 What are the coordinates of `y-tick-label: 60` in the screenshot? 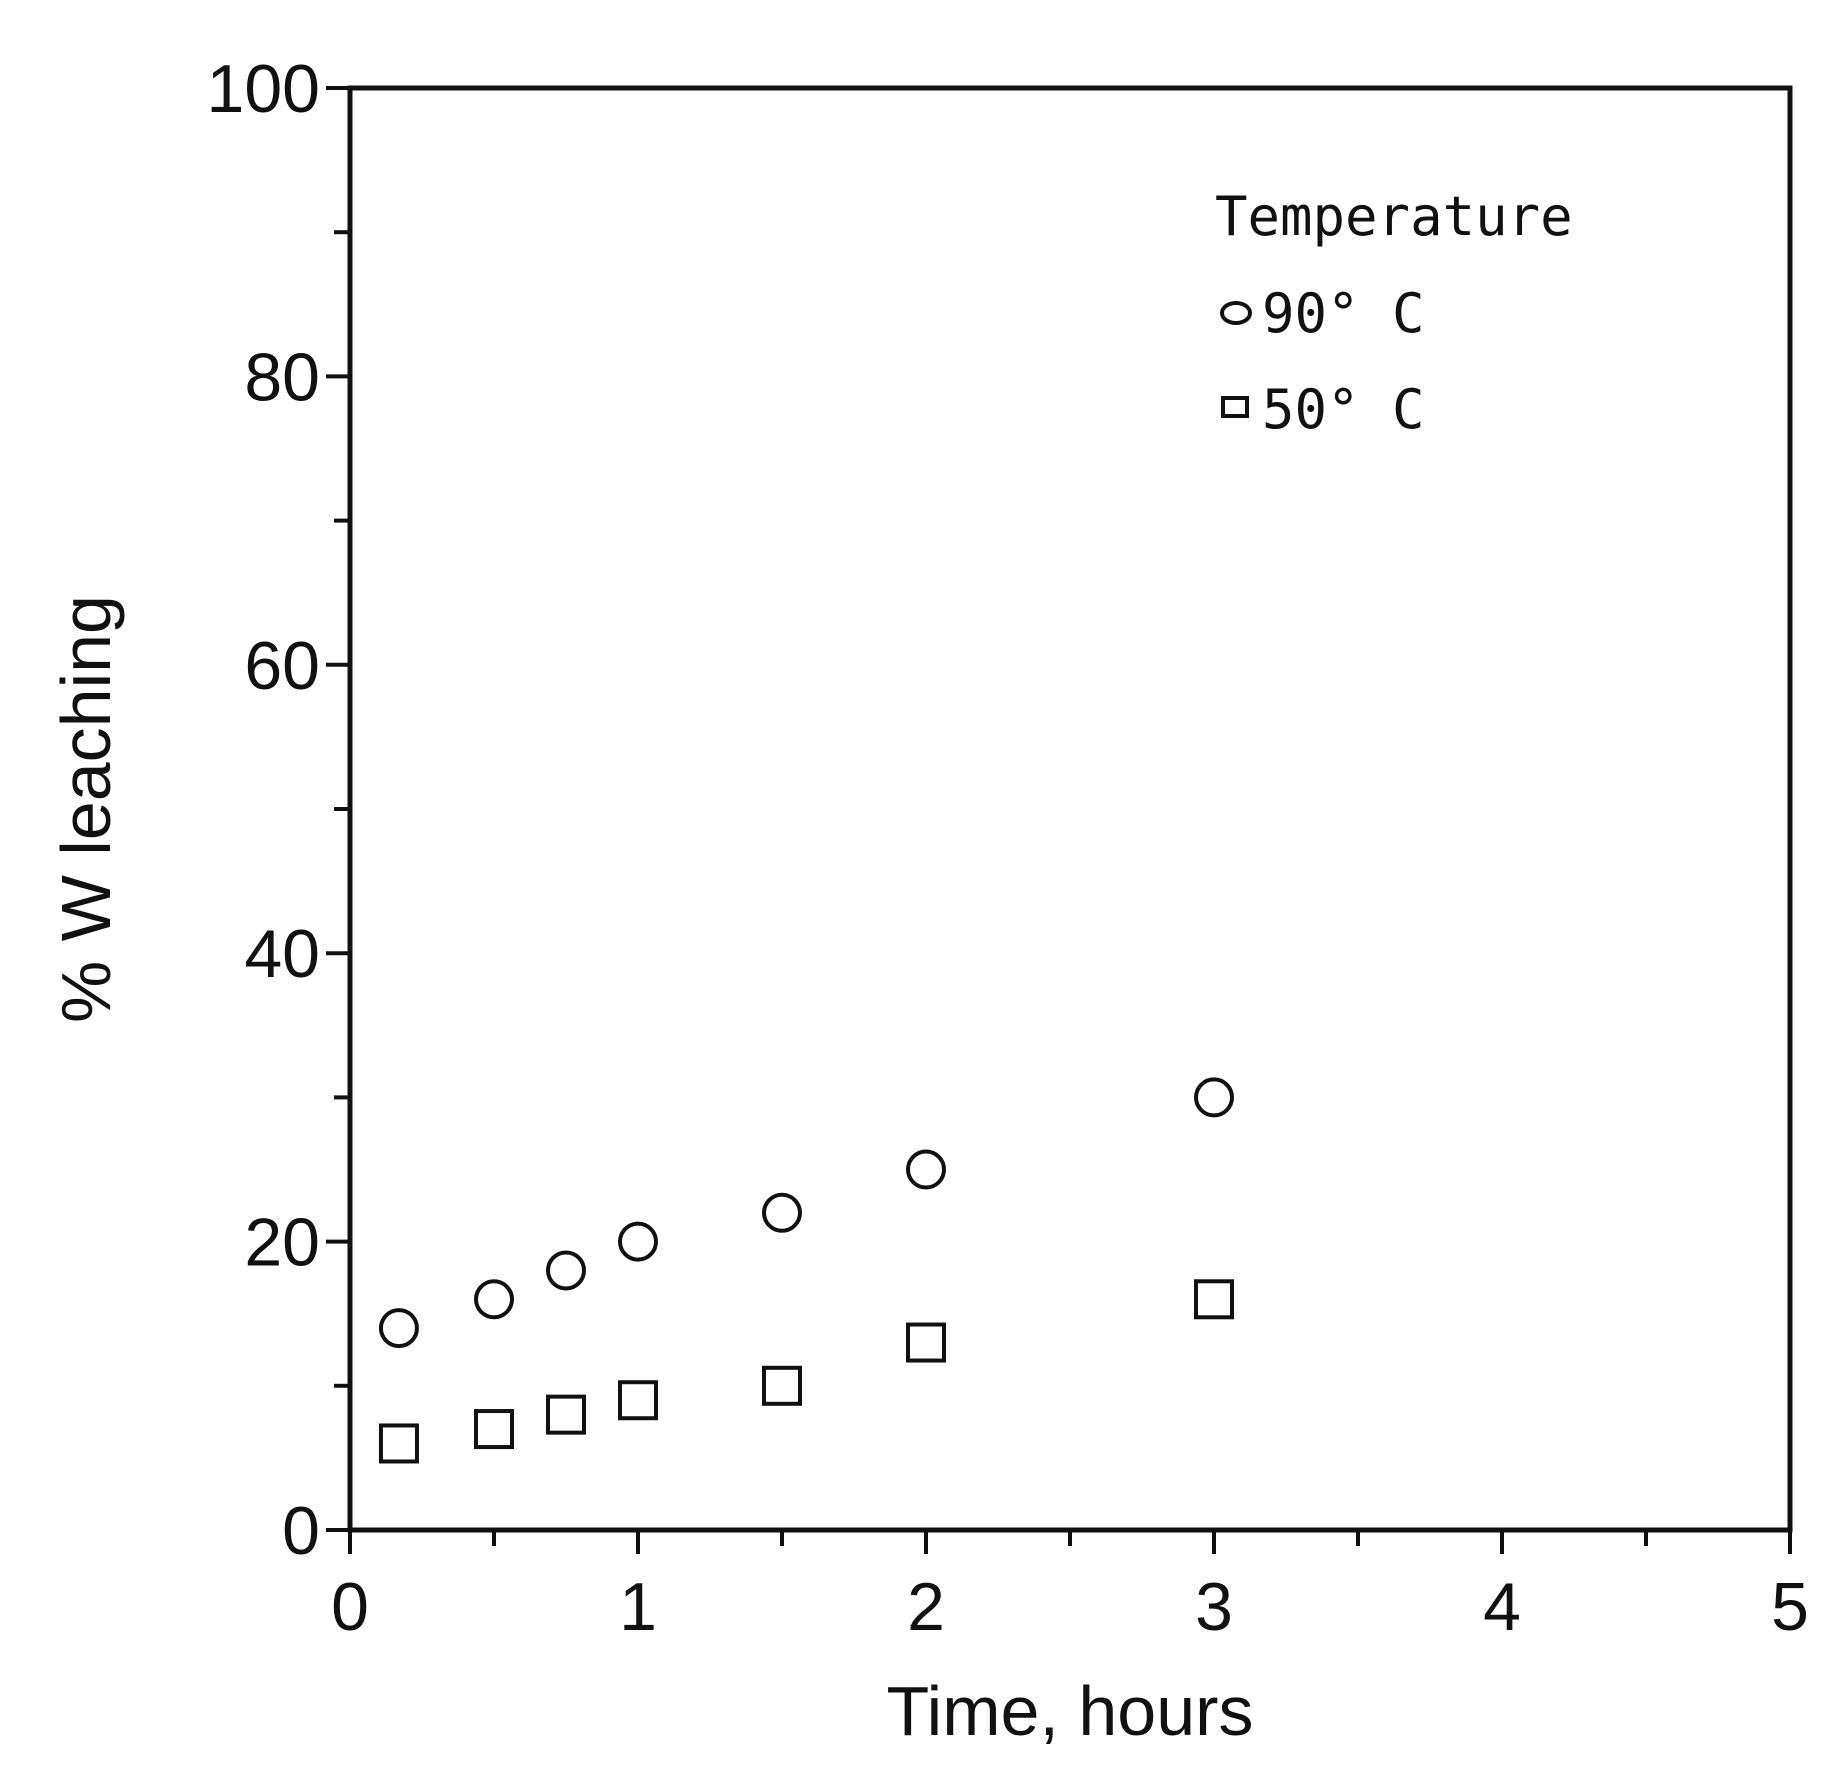 It's located at (282, 666).